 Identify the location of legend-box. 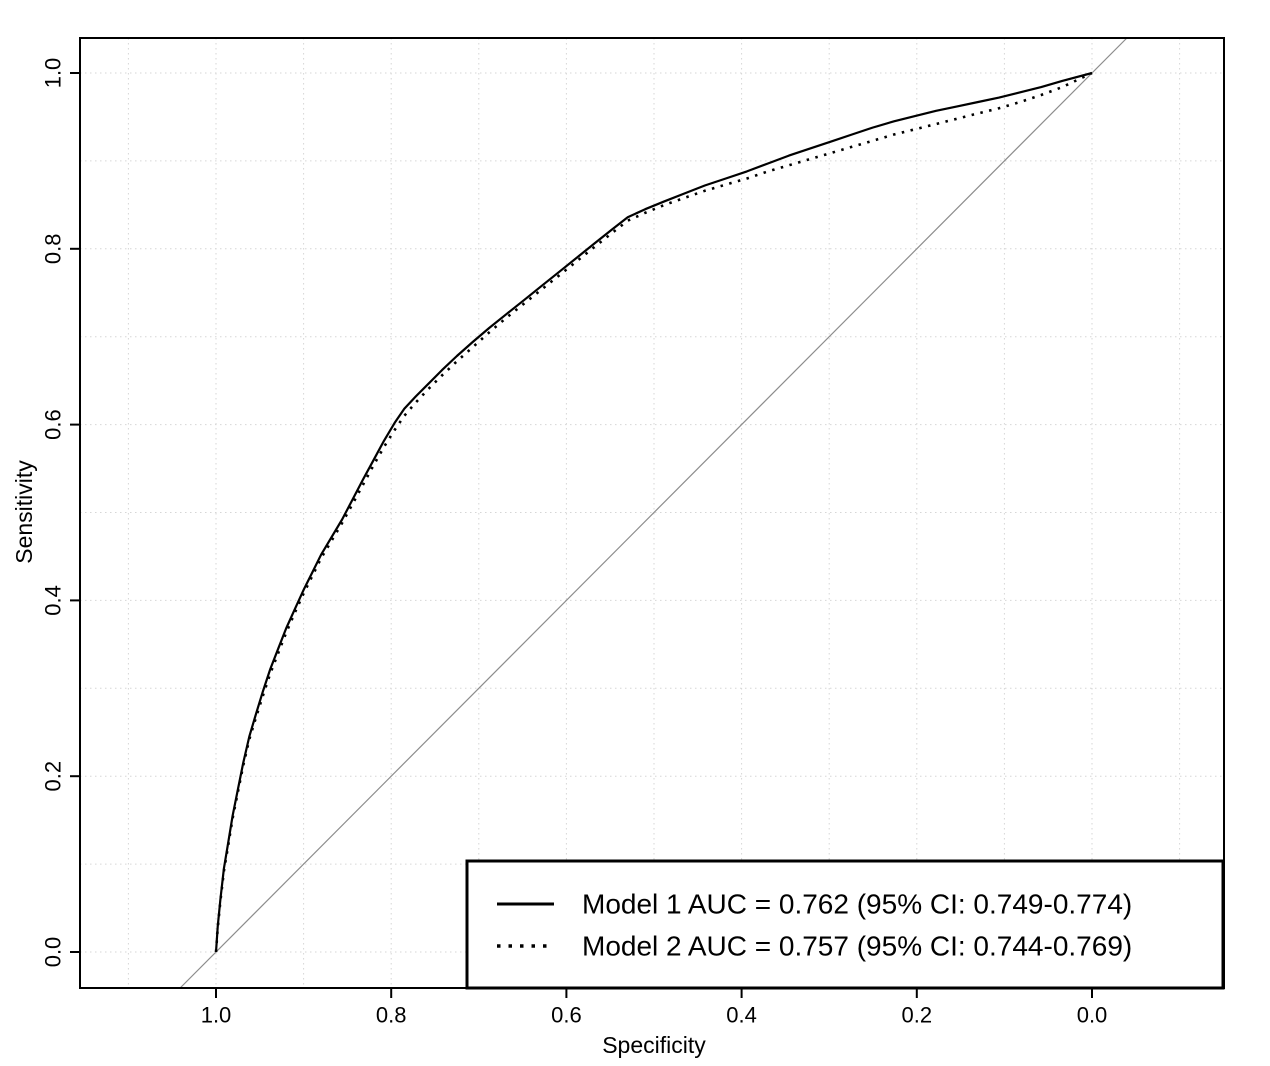
(845, 924).